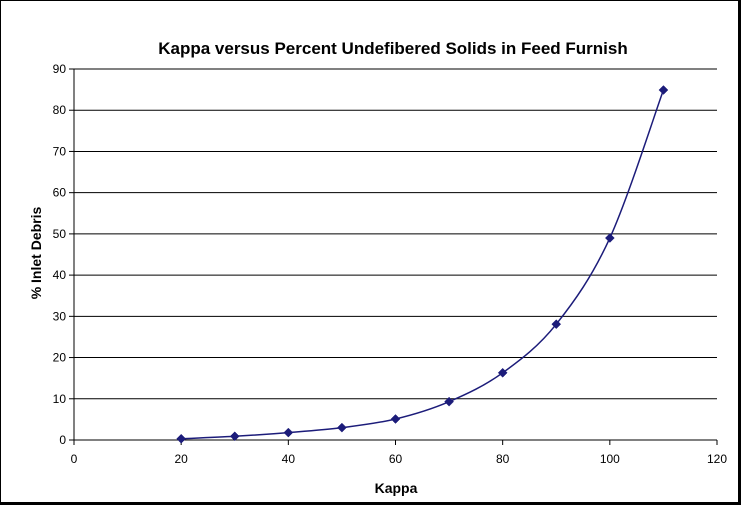 This screenshot has height=506, width=741. I want to click on y-tick-label: 90, so click(60, 69).